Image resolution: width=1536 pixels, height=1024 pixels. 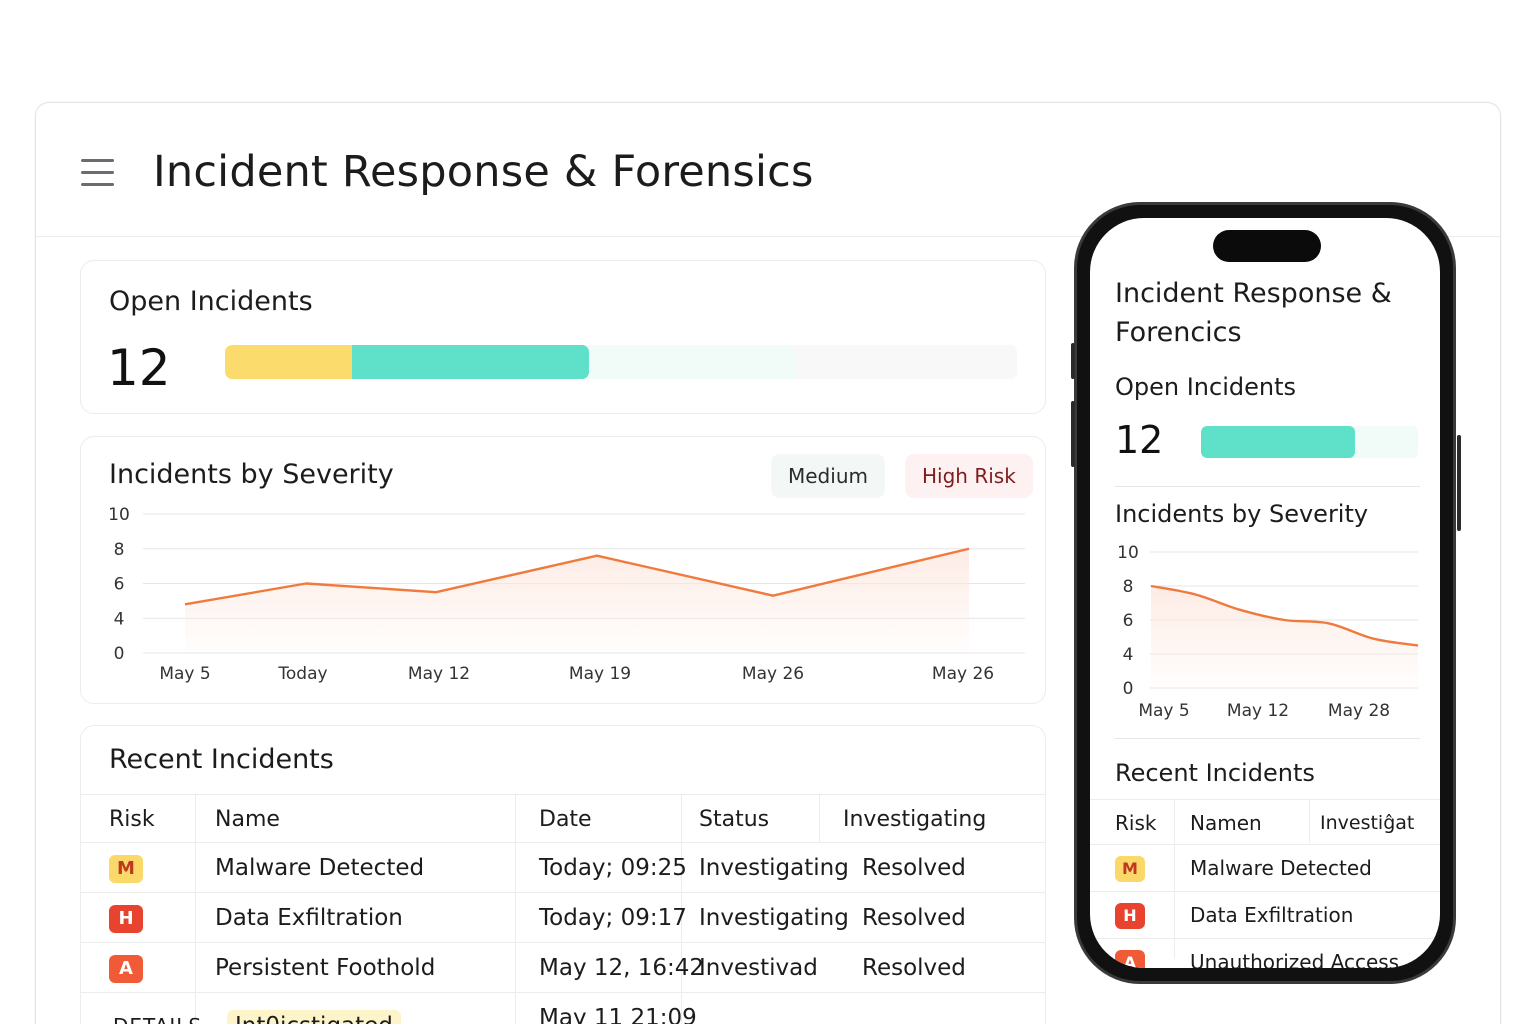 What do you see at coordinates (302, 674) in the screenshot?
I see `x-tick-label: Today` at bounding box center [302, 674].